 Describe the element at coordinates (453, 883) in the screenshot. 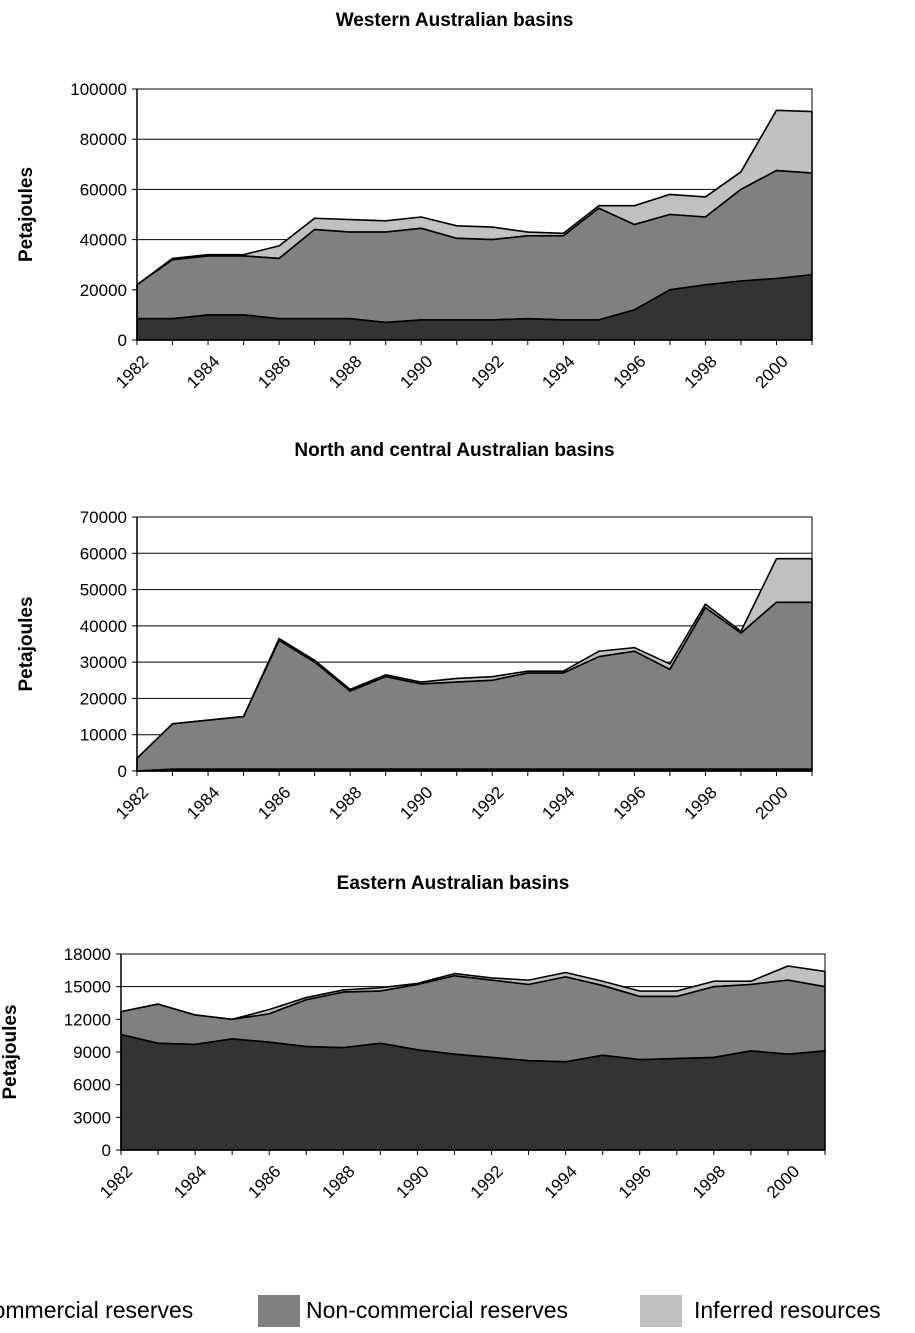

I see `chart-title: Eastern Australian basins` at that location.